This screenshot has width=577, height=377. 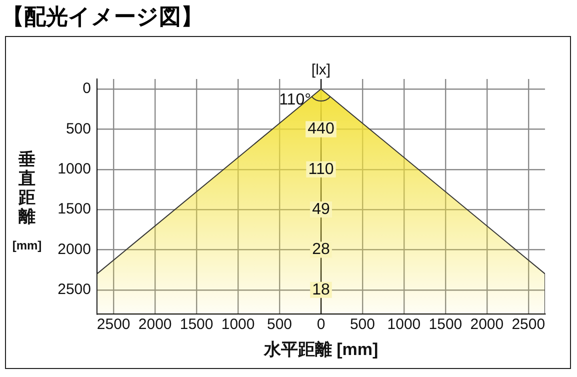 What do you see at coordinates (78, 129) in the screenshot?
I see `y-tick-label: 500` at bounding box center [78, 129].